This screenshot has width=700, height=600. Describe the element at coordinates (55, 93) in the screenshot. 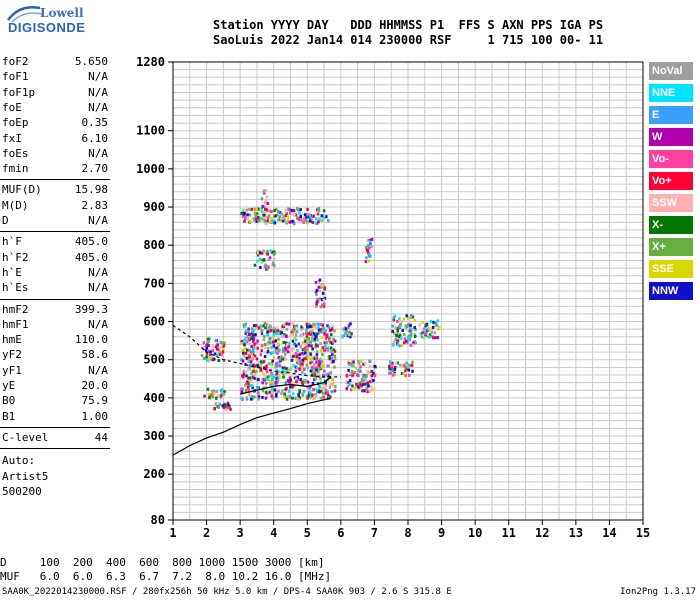

I see `param-row-fof1p: foF1p N/A` at that location.